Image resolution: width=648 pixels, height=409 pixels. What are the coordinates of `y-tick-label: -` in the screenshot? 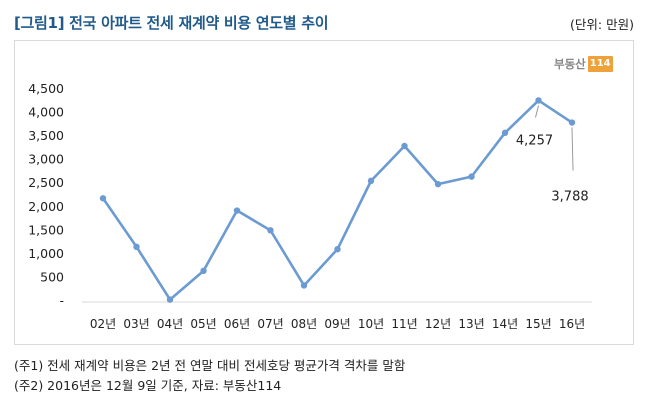 It's located at (61, 300).